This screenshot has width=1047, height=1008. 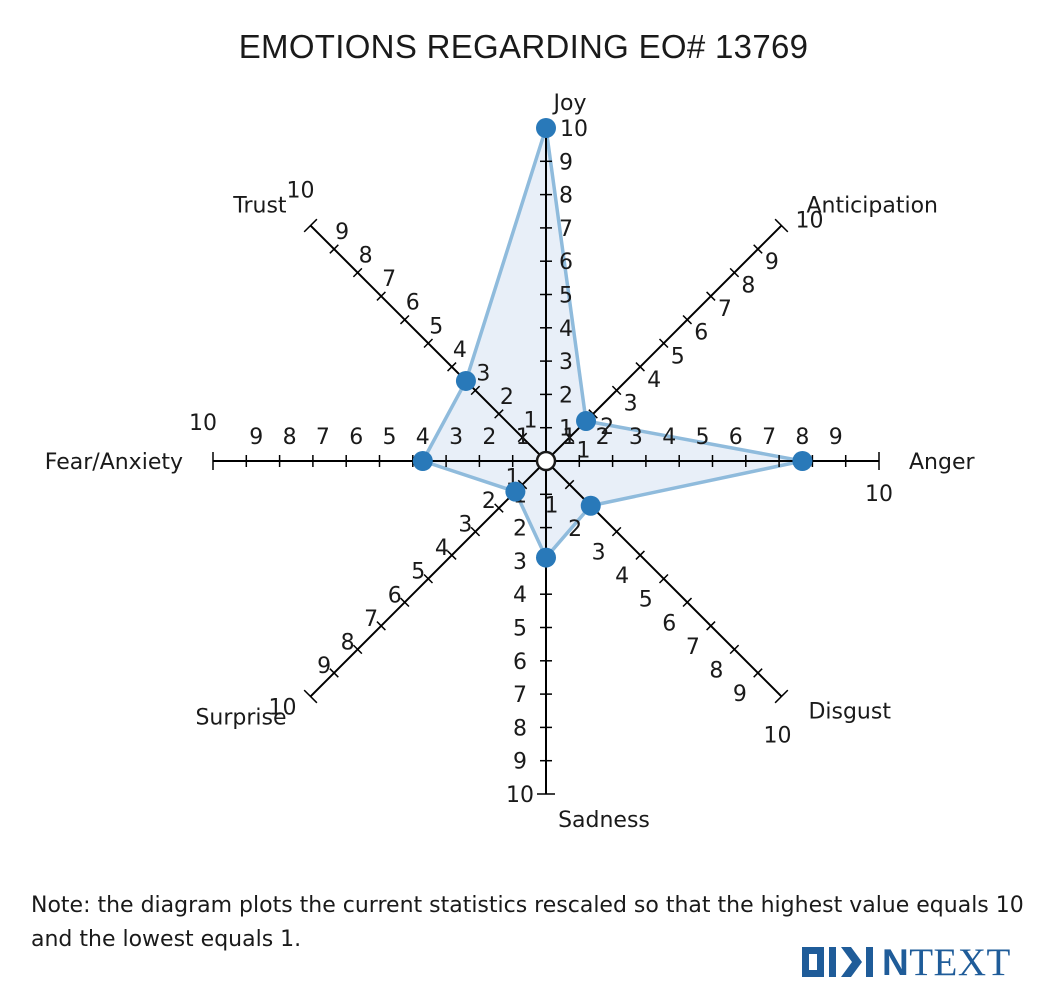 What do you see at coordinates (569, 103) in the screenshot?
I see `axis-label-joy: Joy` at bounding box center [569, 103].